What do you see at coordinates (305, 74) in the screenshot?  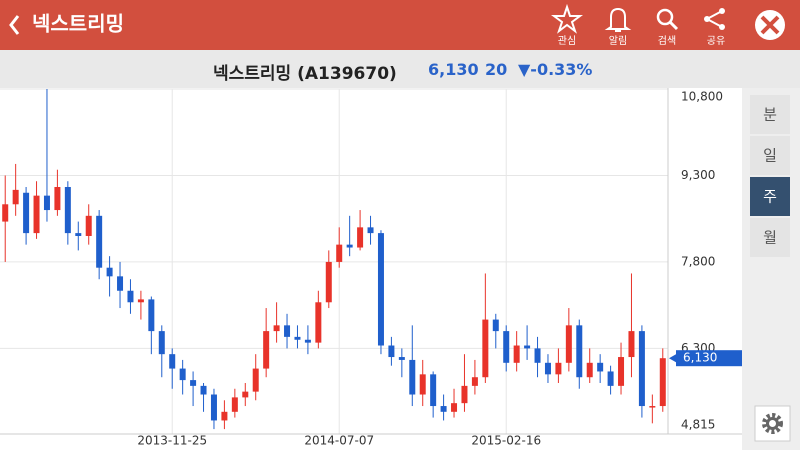 I see `stock-name: 넥스트리밍 (A139670)` at bounding box center [305, 74].